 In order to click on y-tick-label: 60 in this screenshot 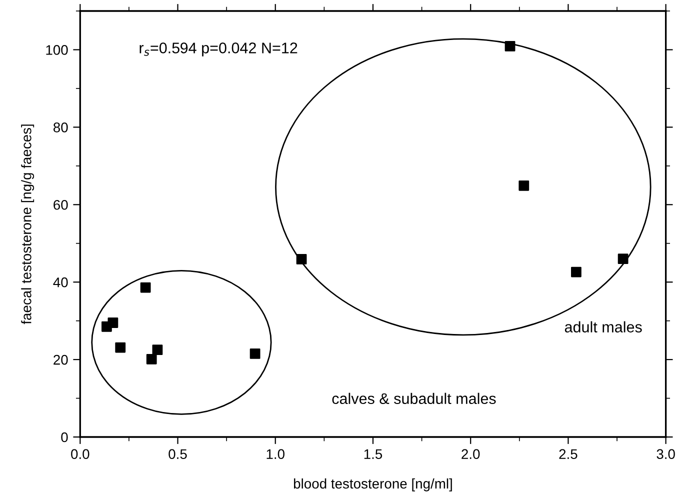, I will do `click(61, 205)`.